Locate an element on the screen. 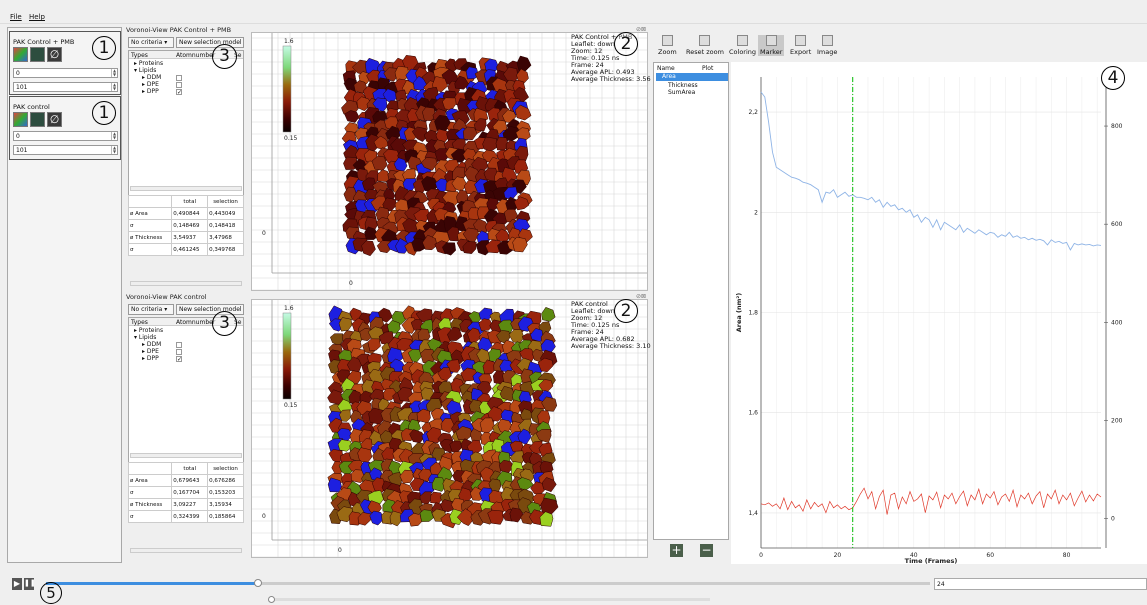  x-tick-label: 0 is located at coordinates (761, 555).